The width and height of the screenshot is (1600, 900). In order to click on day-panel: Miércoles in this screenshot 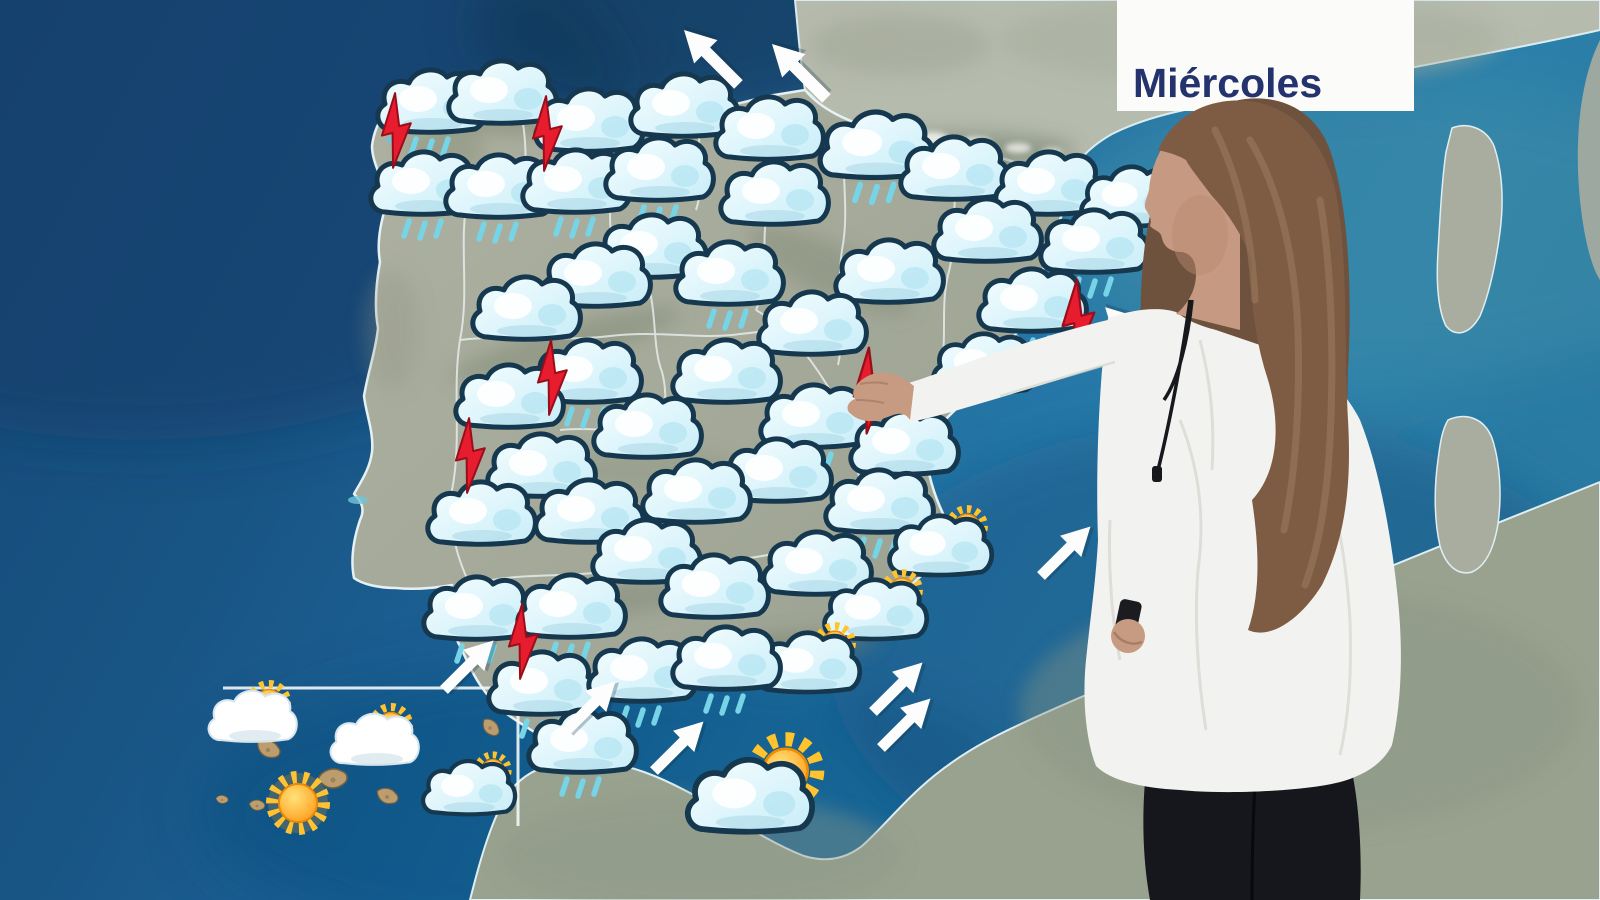, I will do `click(1265, 55)`.